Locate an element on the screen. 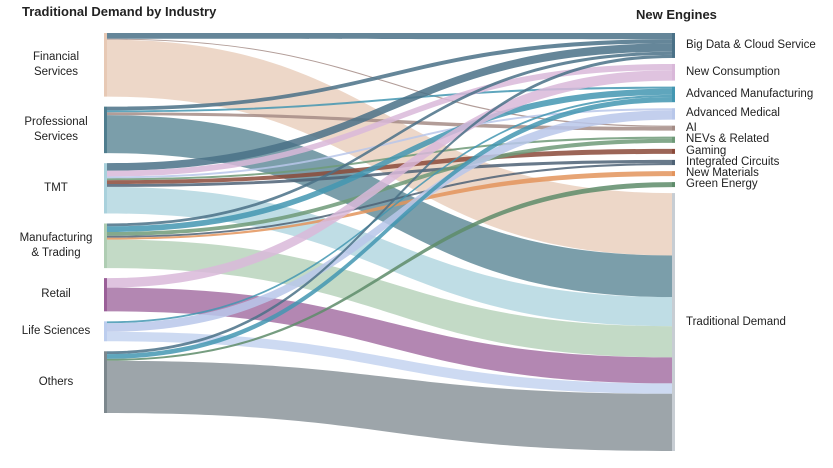 This screenshot has height=468, width=833. source-label-fin: Financial Services is located at coordinates (56, 65).